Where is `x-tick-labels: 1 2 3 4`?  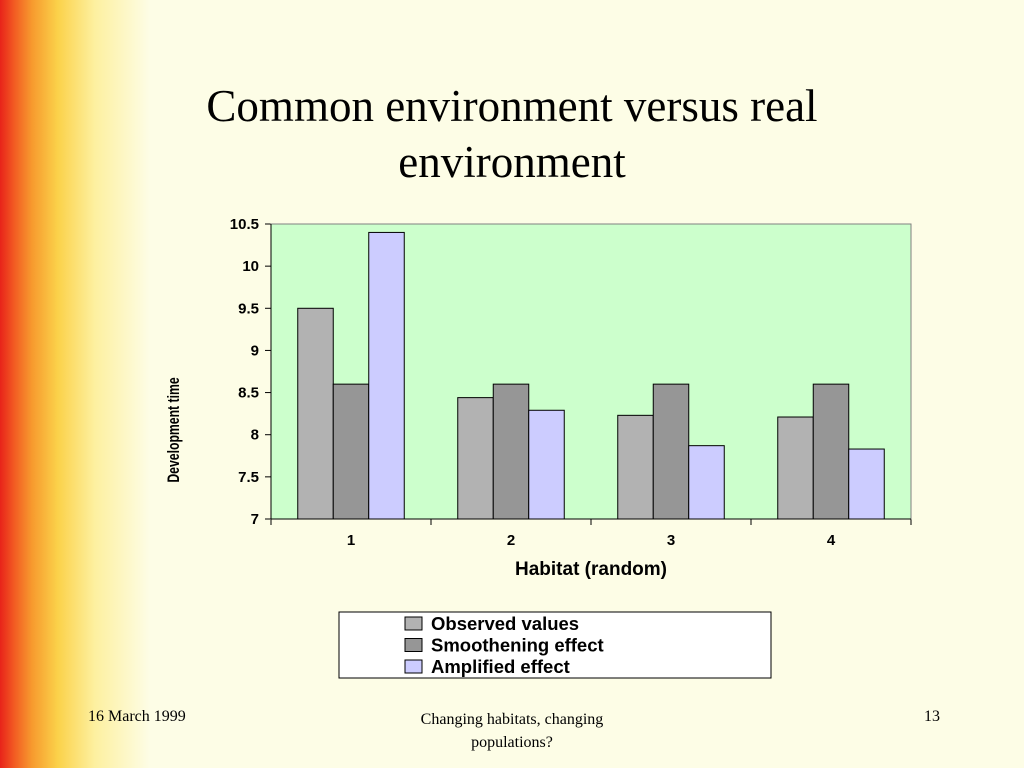
x-tick-labels: 1 2 3 4 is located at coordinates (591, 540).